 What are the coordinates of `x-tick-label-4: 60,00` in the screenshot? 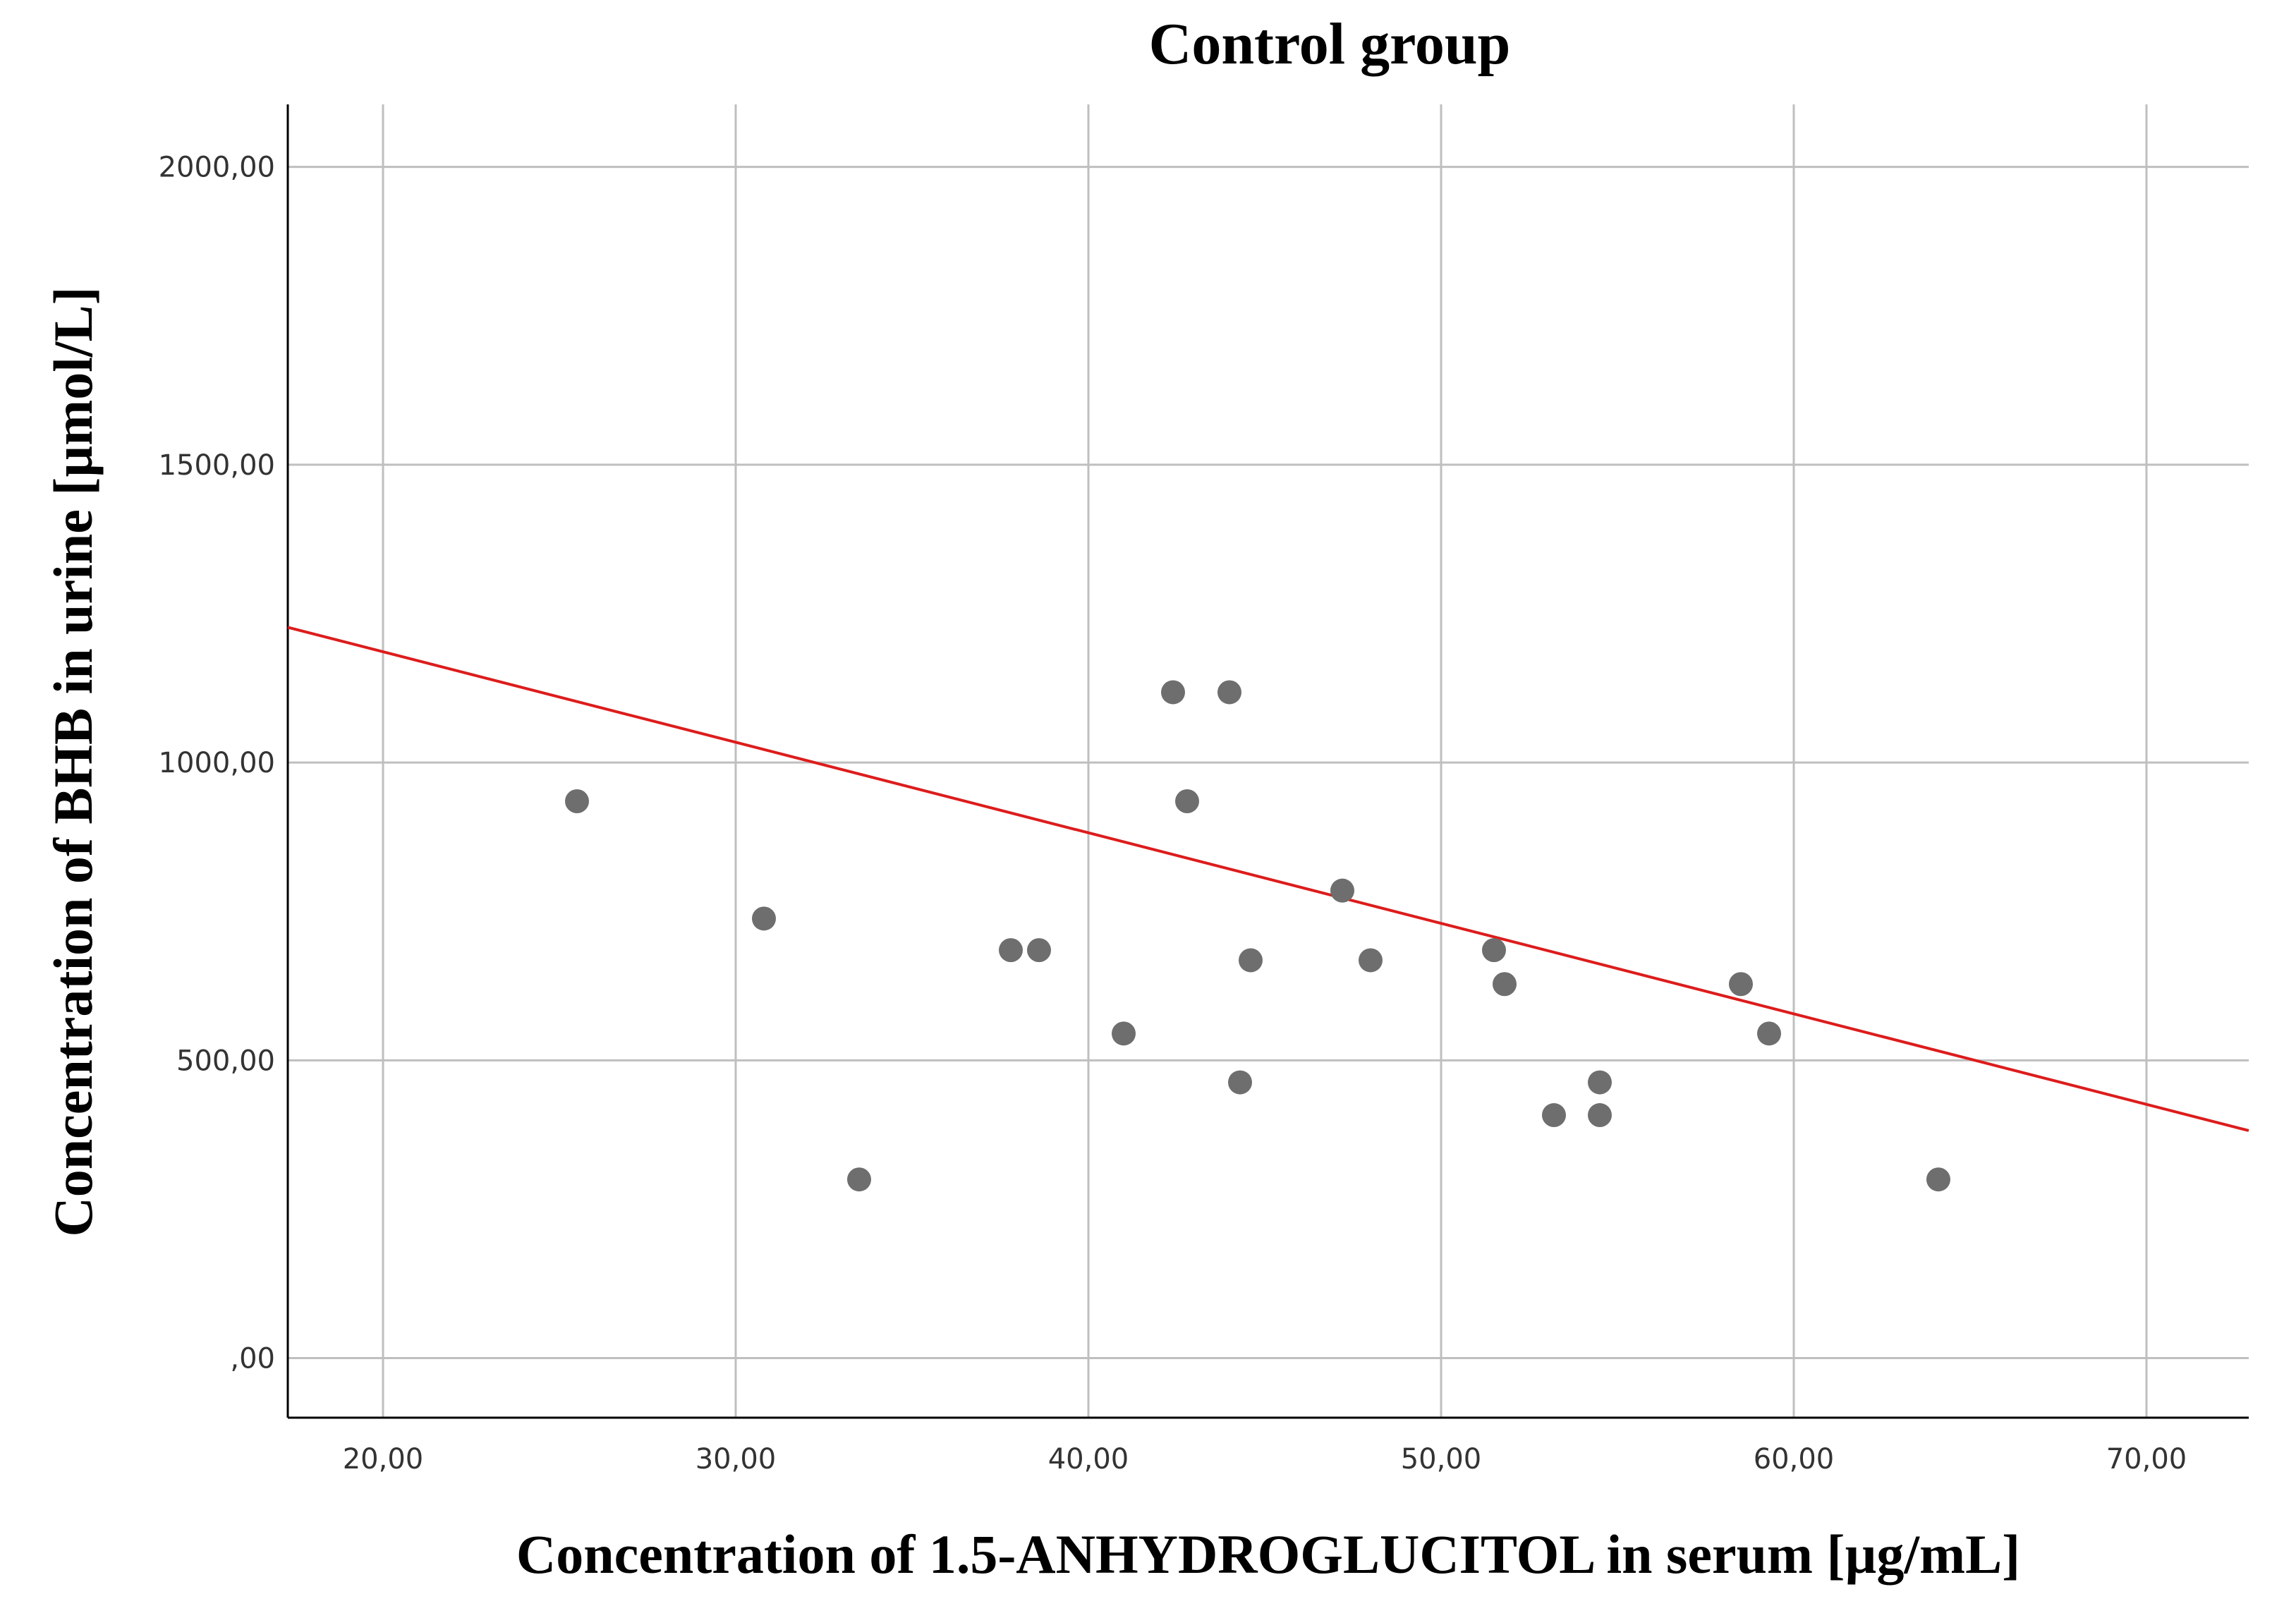 It's located at (1794, 1459).